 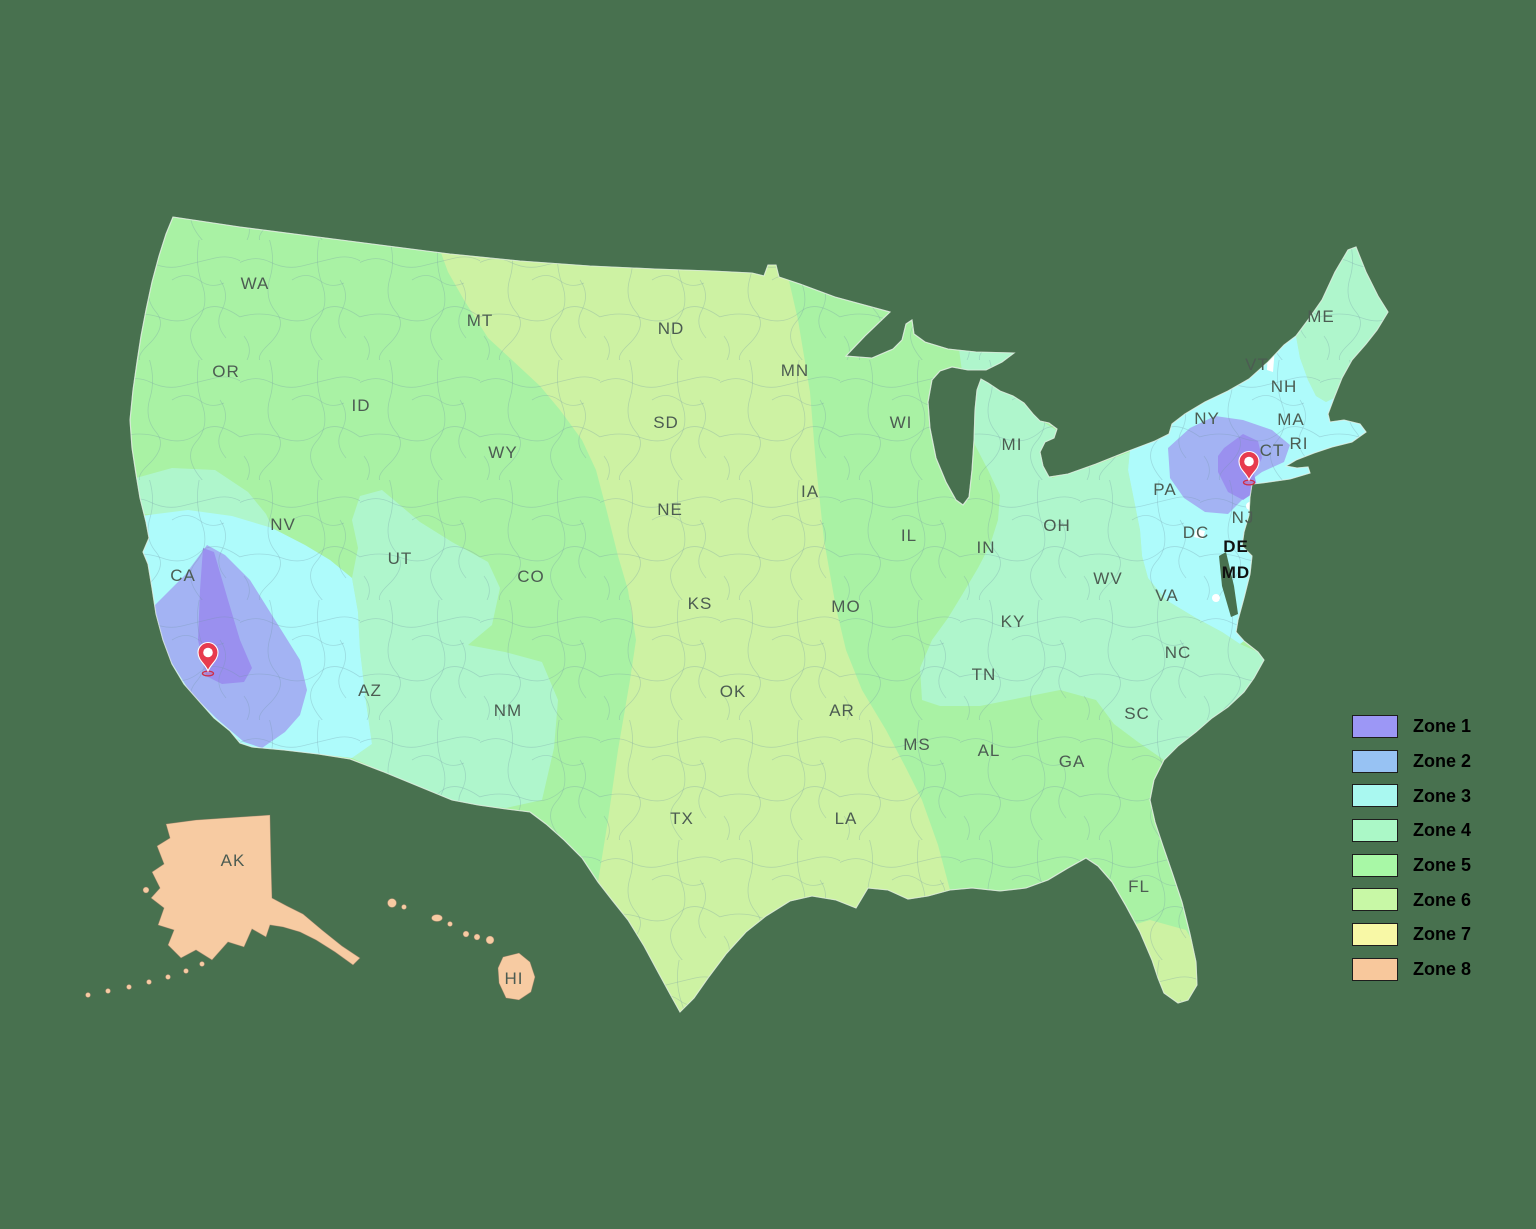 What do you see at coordinates (1299, 443) in the screenshot?
I see `state-label-ri: RI` at bounding box center [1299, 443].